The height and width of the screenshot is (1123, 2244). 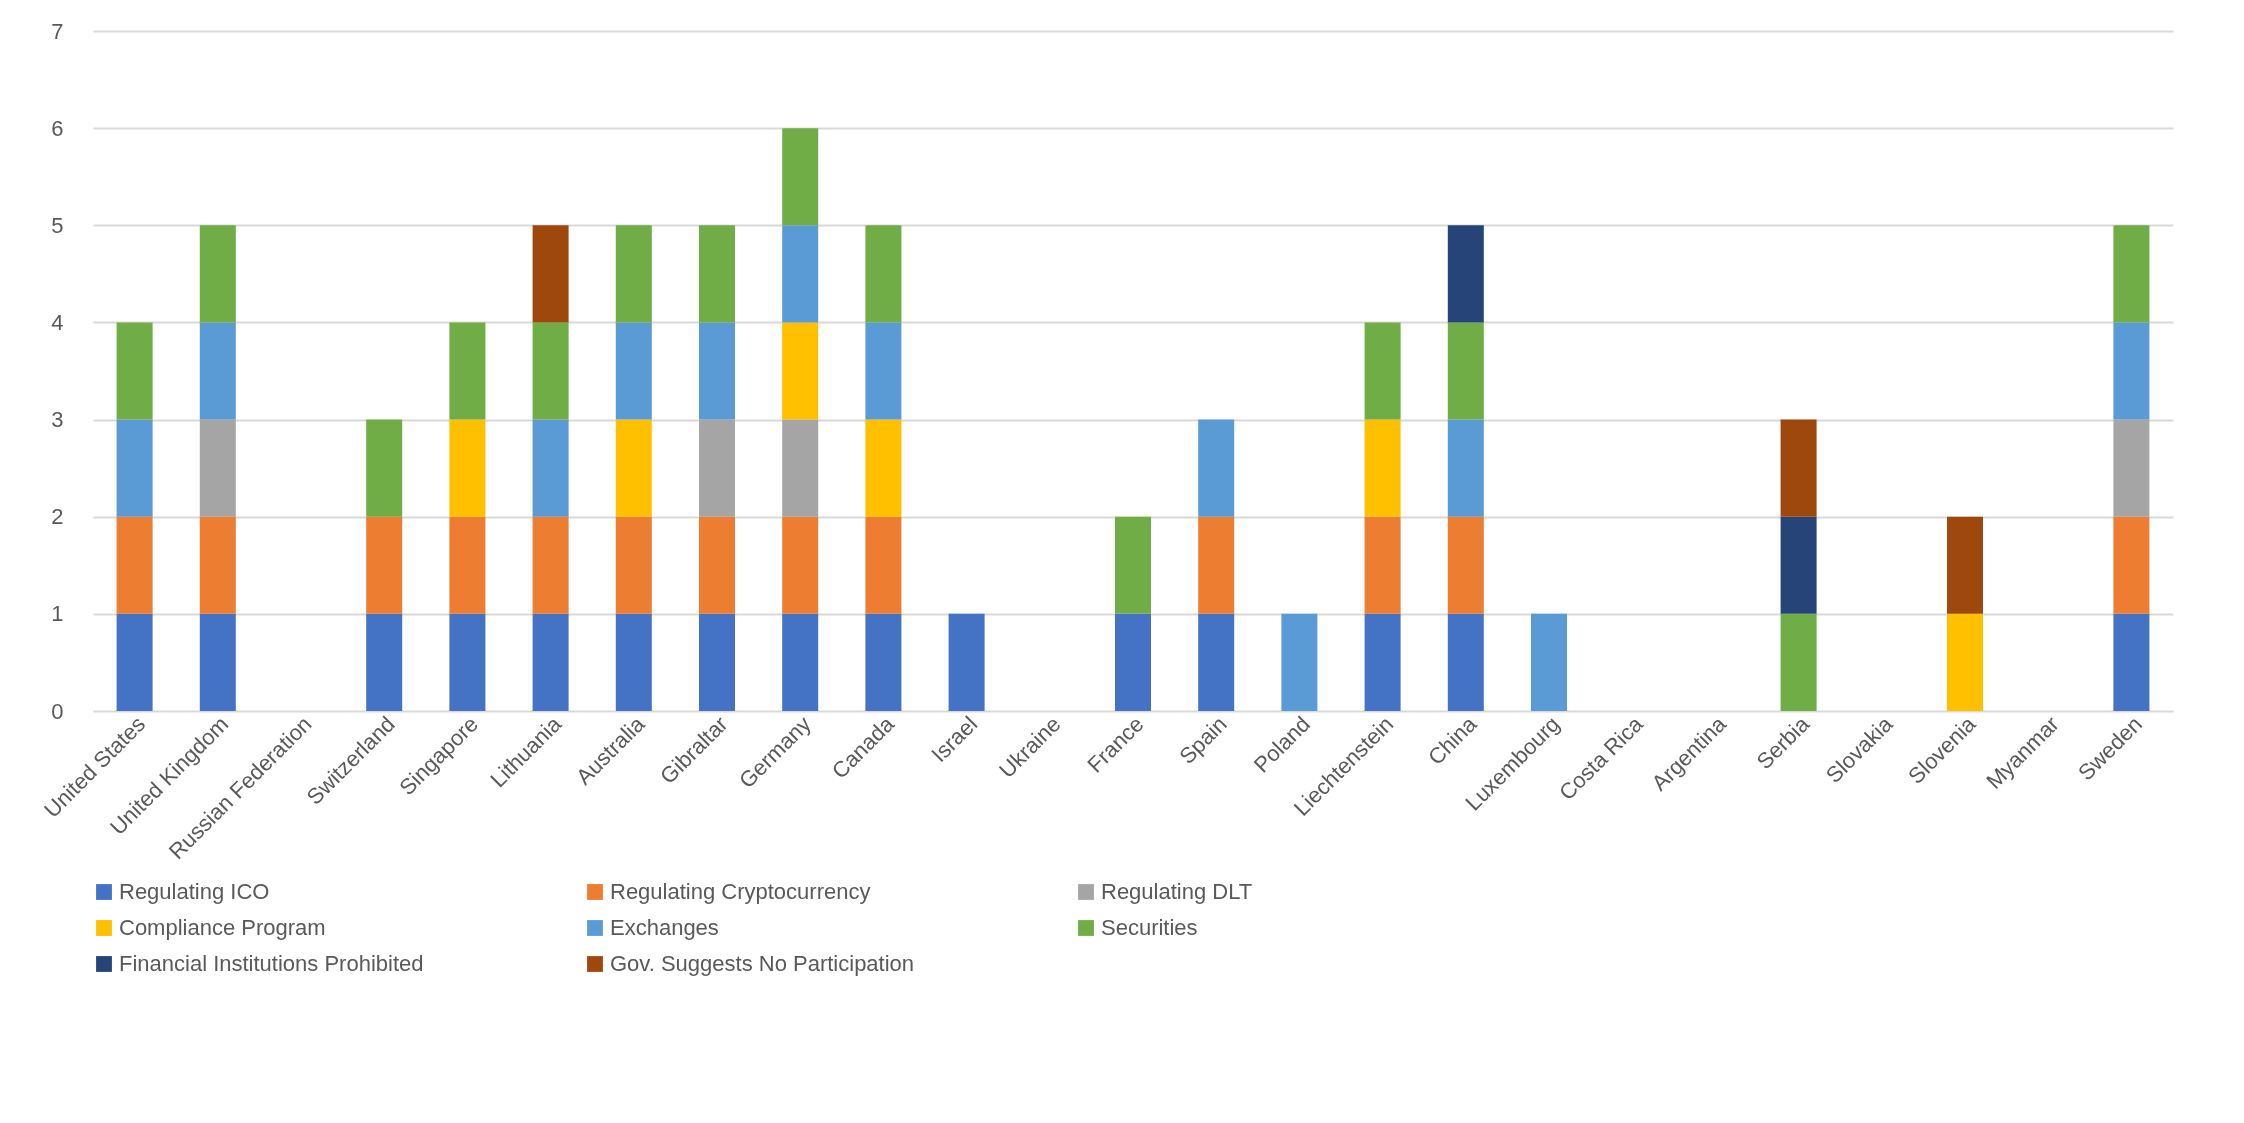 I want to click on legend-label: Regulating Cryptocurrency, so click(x=740, y=891).